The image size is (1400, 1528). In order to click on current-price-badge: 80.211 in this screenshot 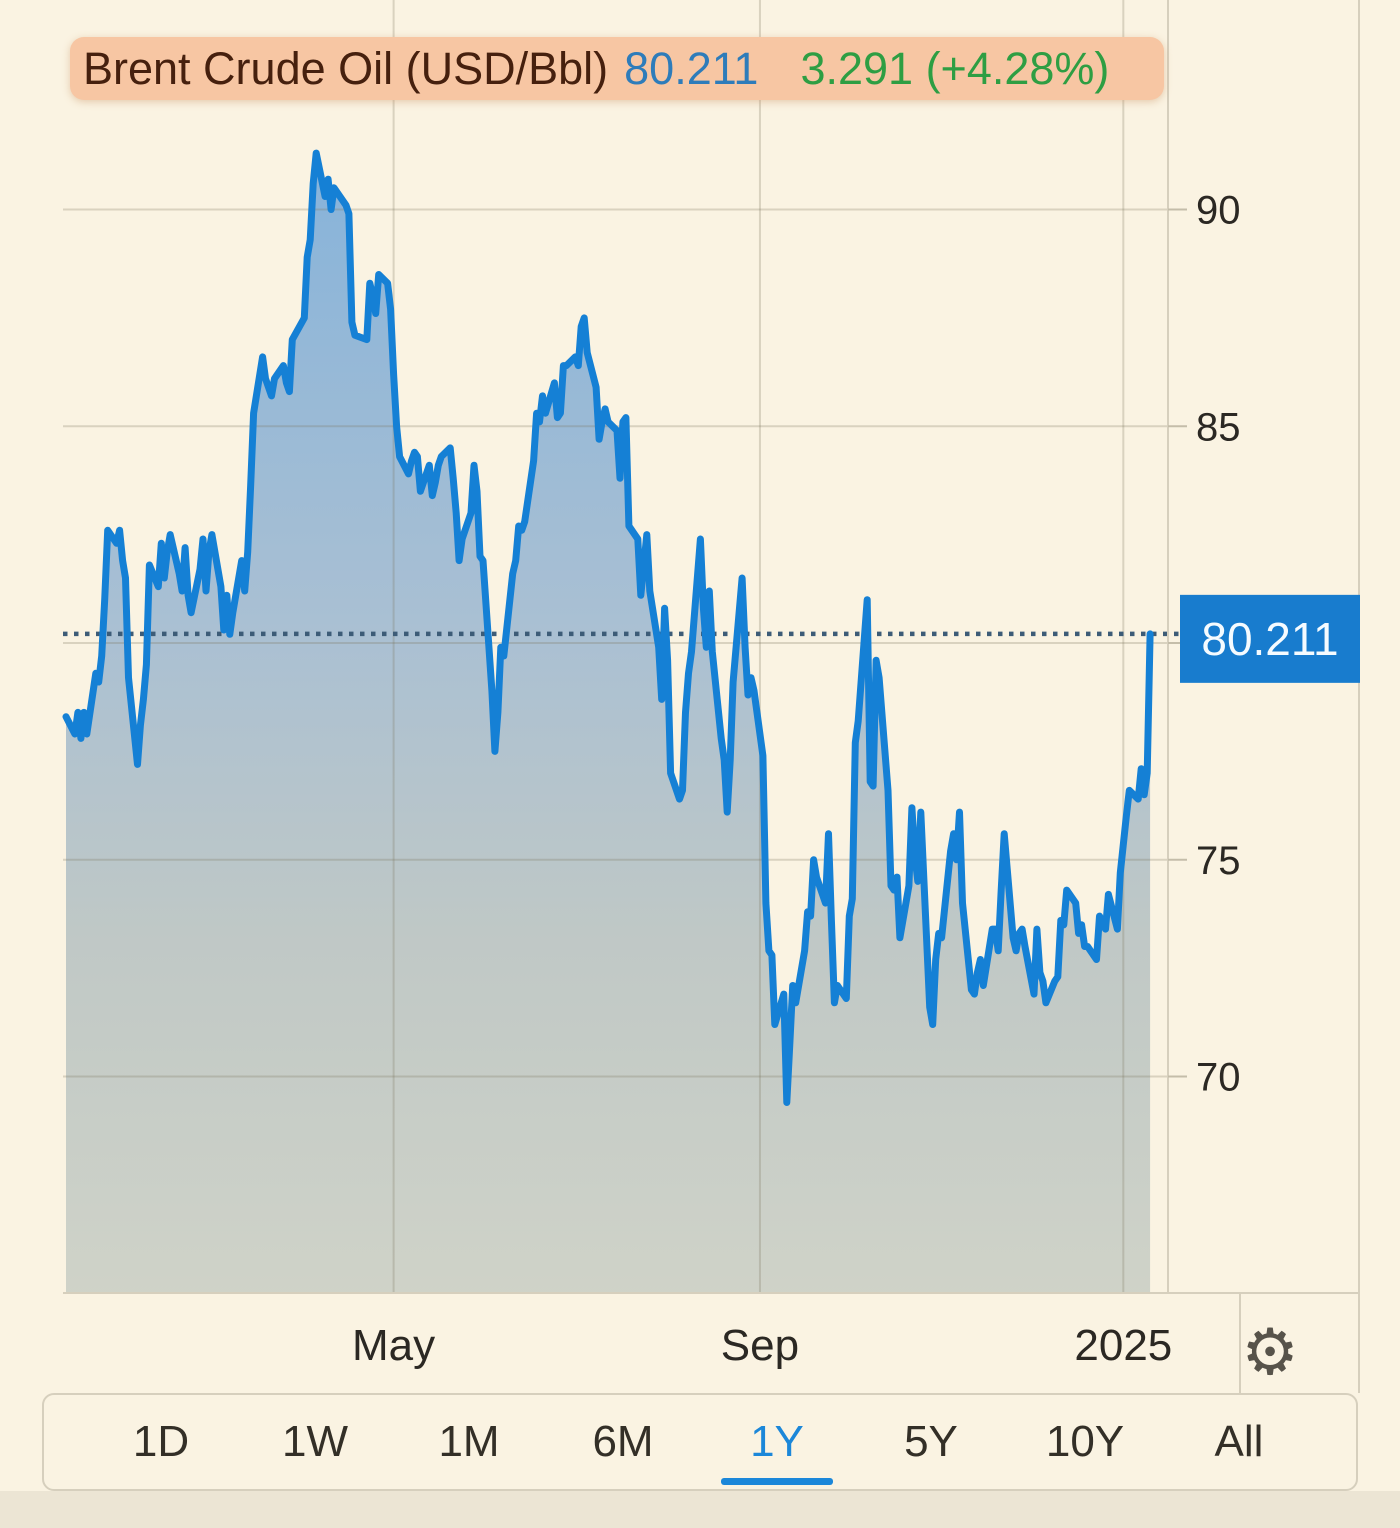, I will do `click(1270, 638)`.